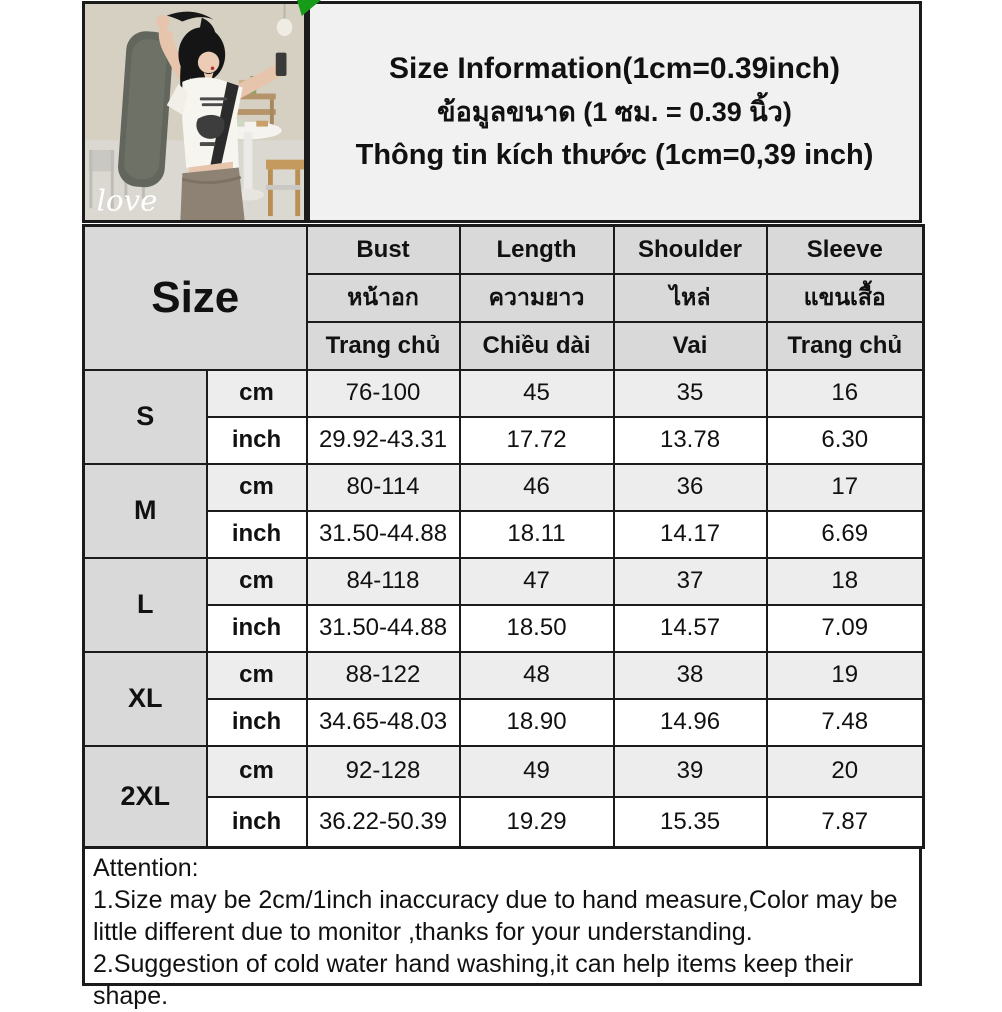 This screenshot has width=1002, height=1012. I want to click on value-cell: 36, so click(690, 487).